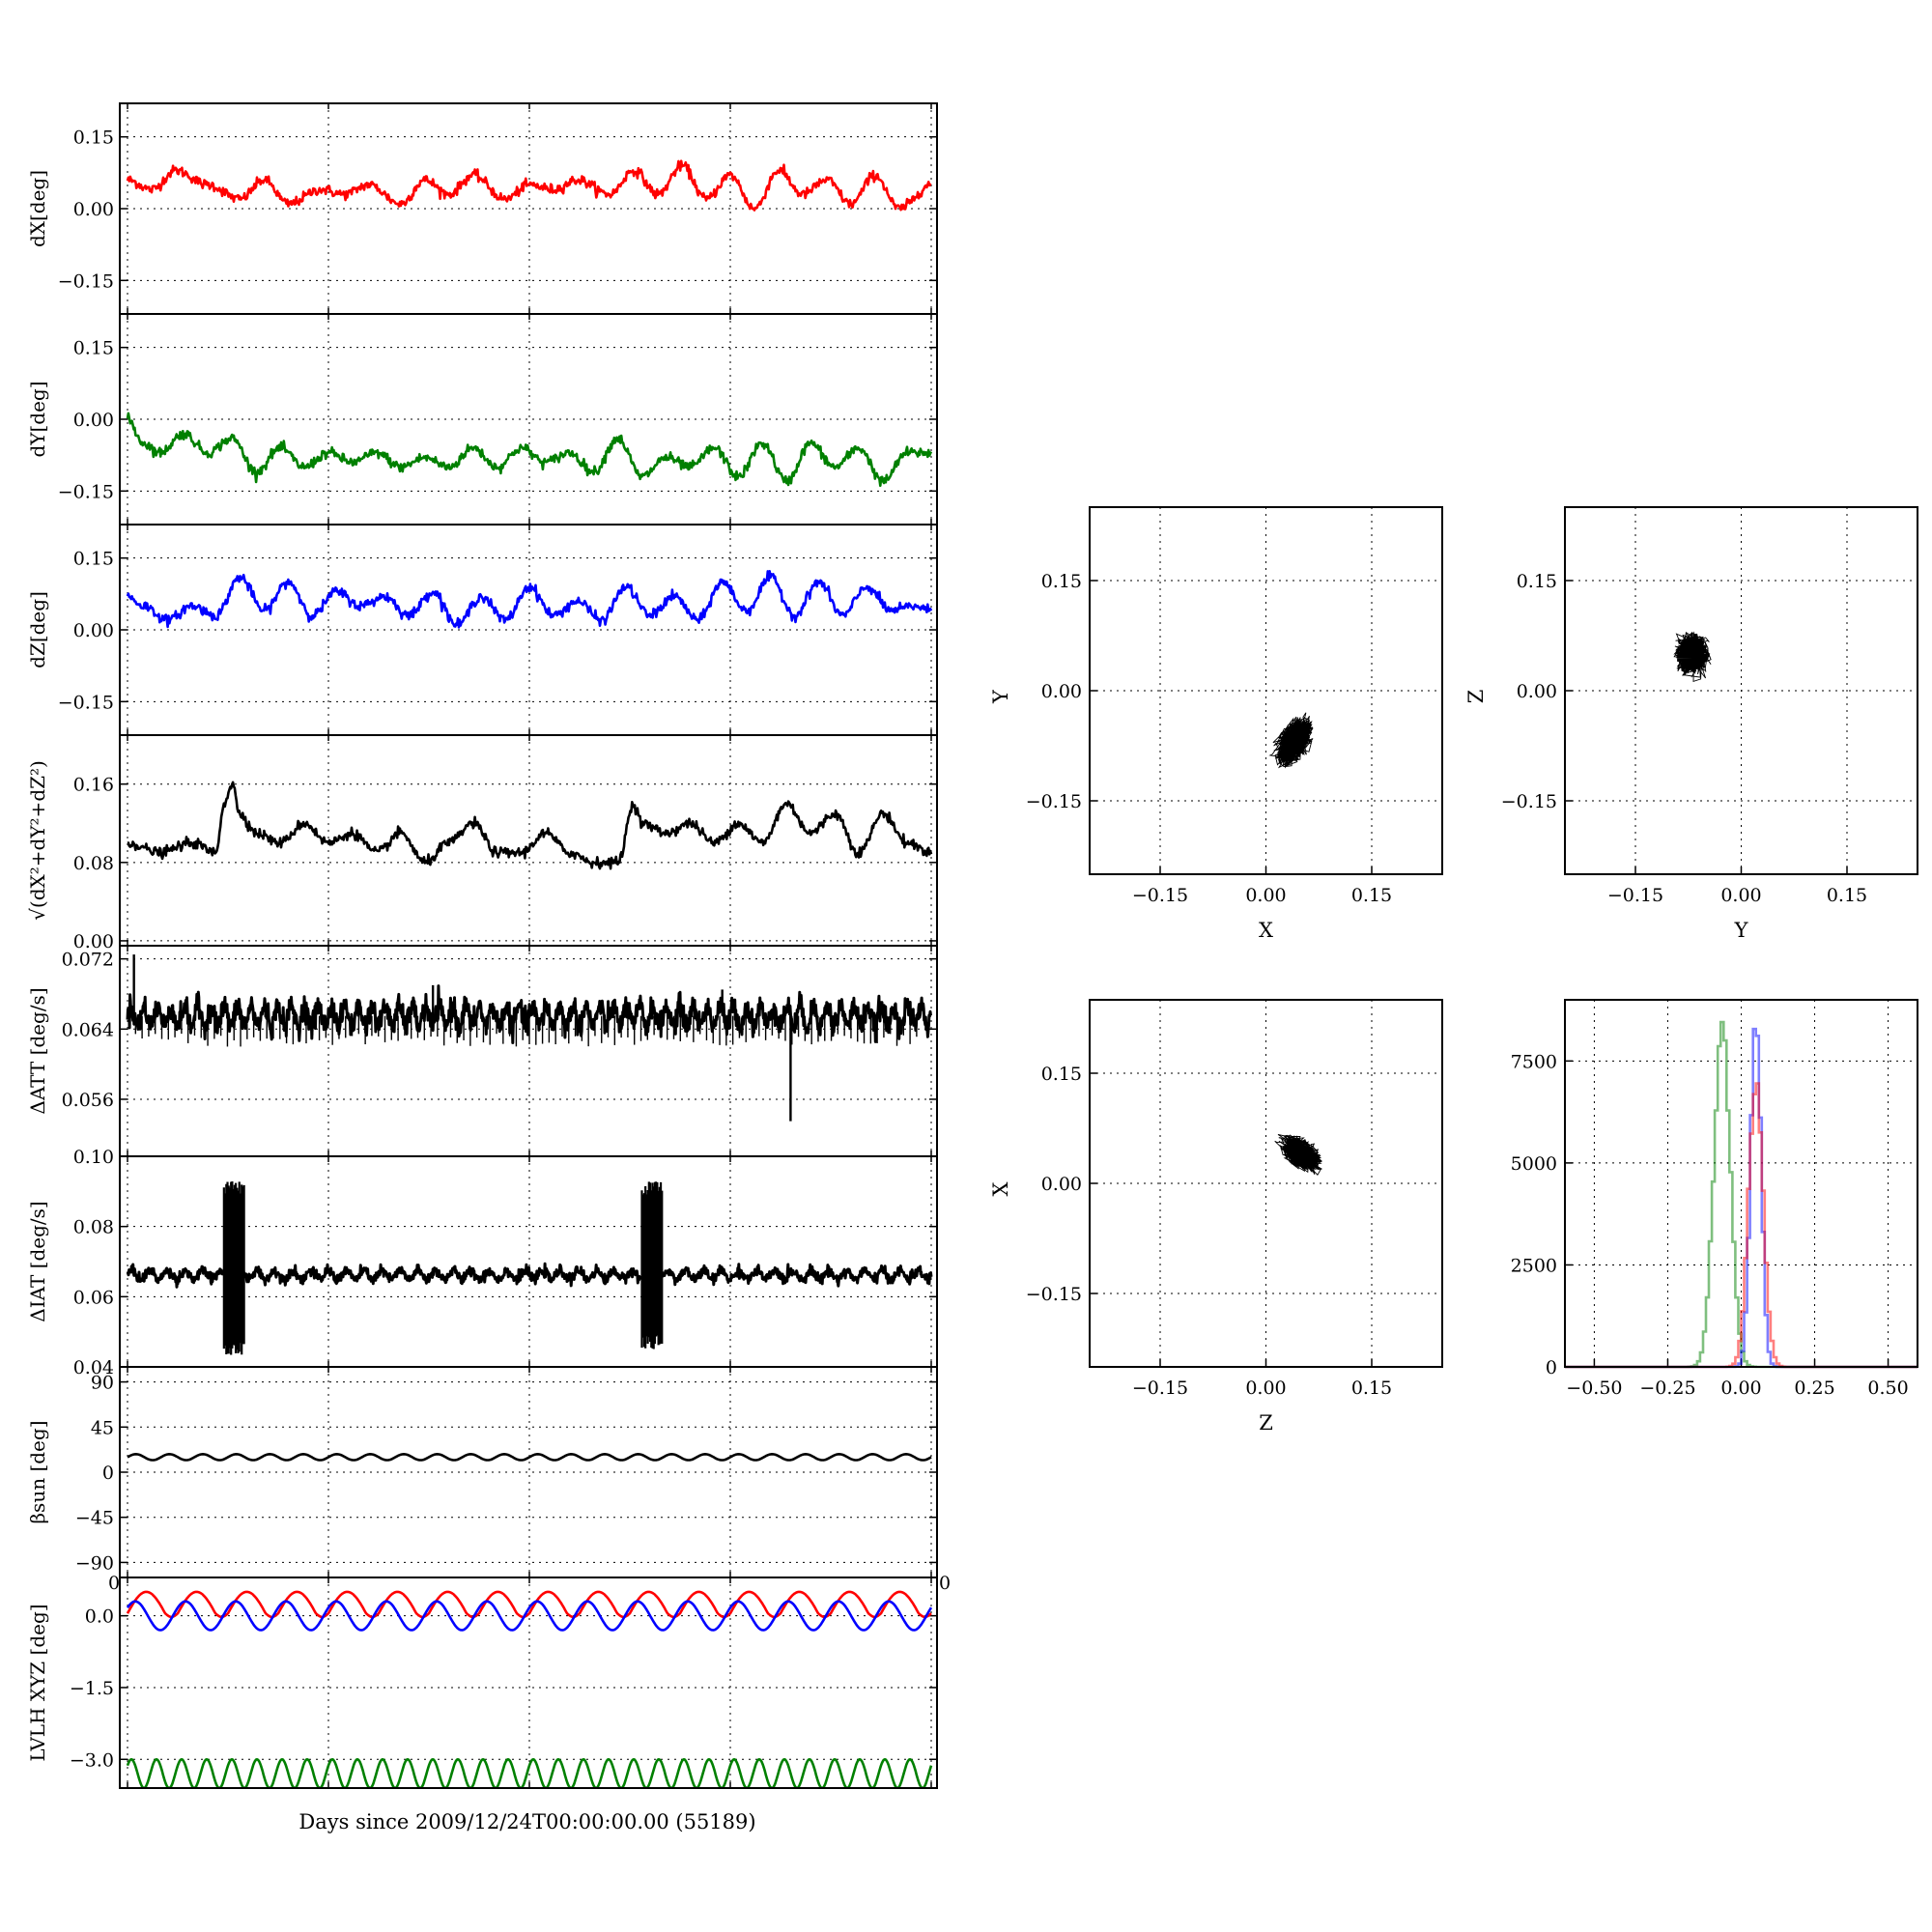 The width and height of the screenshot is (1932, 1932). Describe the element at coordinates (1266, 1423) in the screenshot. I see `xlabel-zx: Z` at that location.